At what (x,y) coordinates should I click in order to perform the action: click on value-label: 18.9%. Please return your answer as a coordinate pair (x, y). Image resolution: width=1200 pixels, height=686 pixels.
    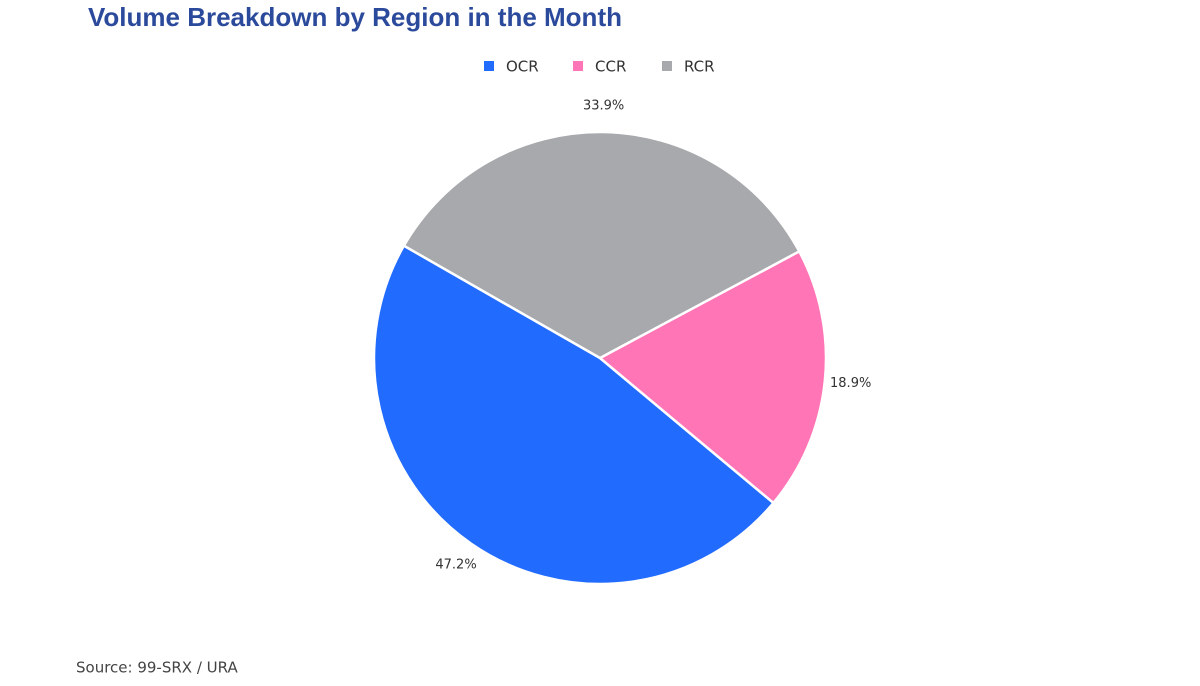
    Looking at the image, I should click on (850, 383).